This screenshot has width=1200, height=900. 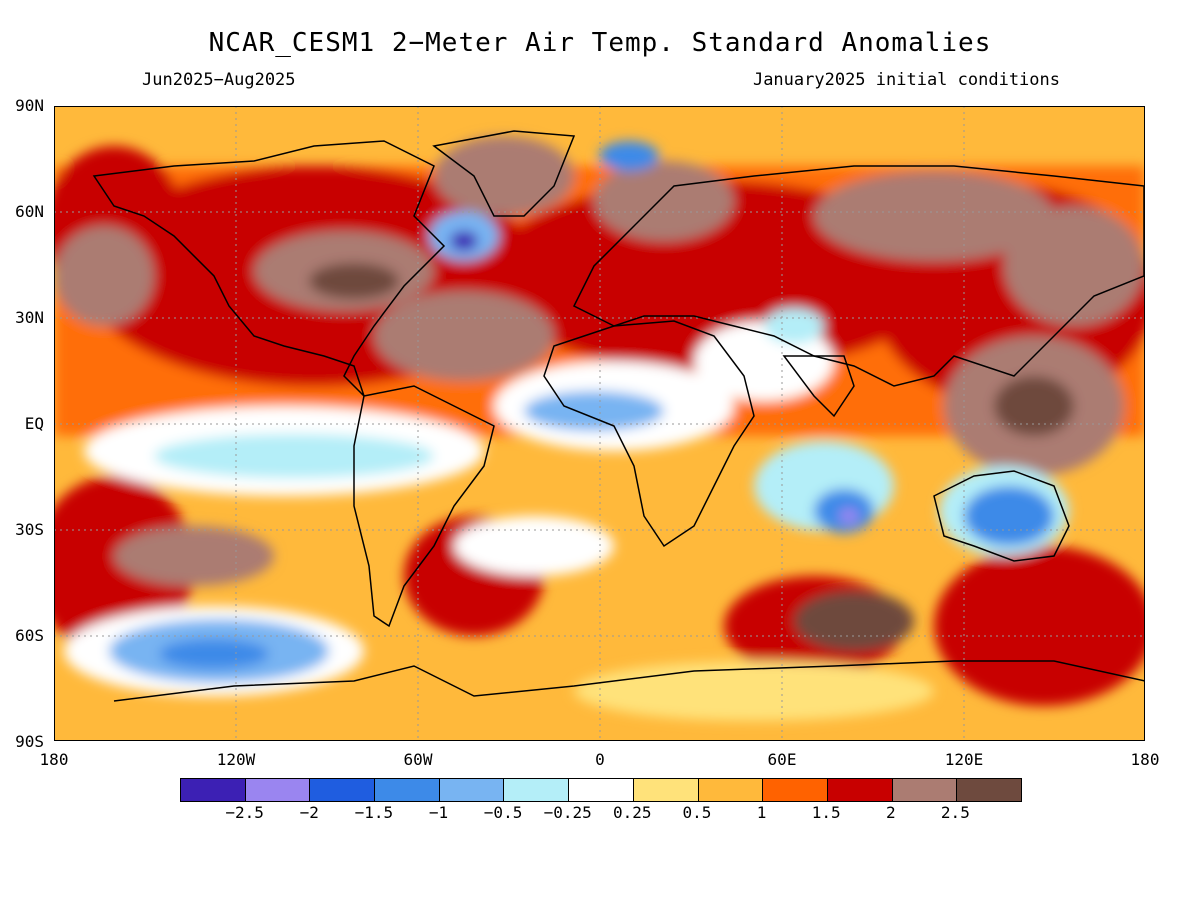 I want to click on lat-label-90s: 90S, so click(x=29, y=741).